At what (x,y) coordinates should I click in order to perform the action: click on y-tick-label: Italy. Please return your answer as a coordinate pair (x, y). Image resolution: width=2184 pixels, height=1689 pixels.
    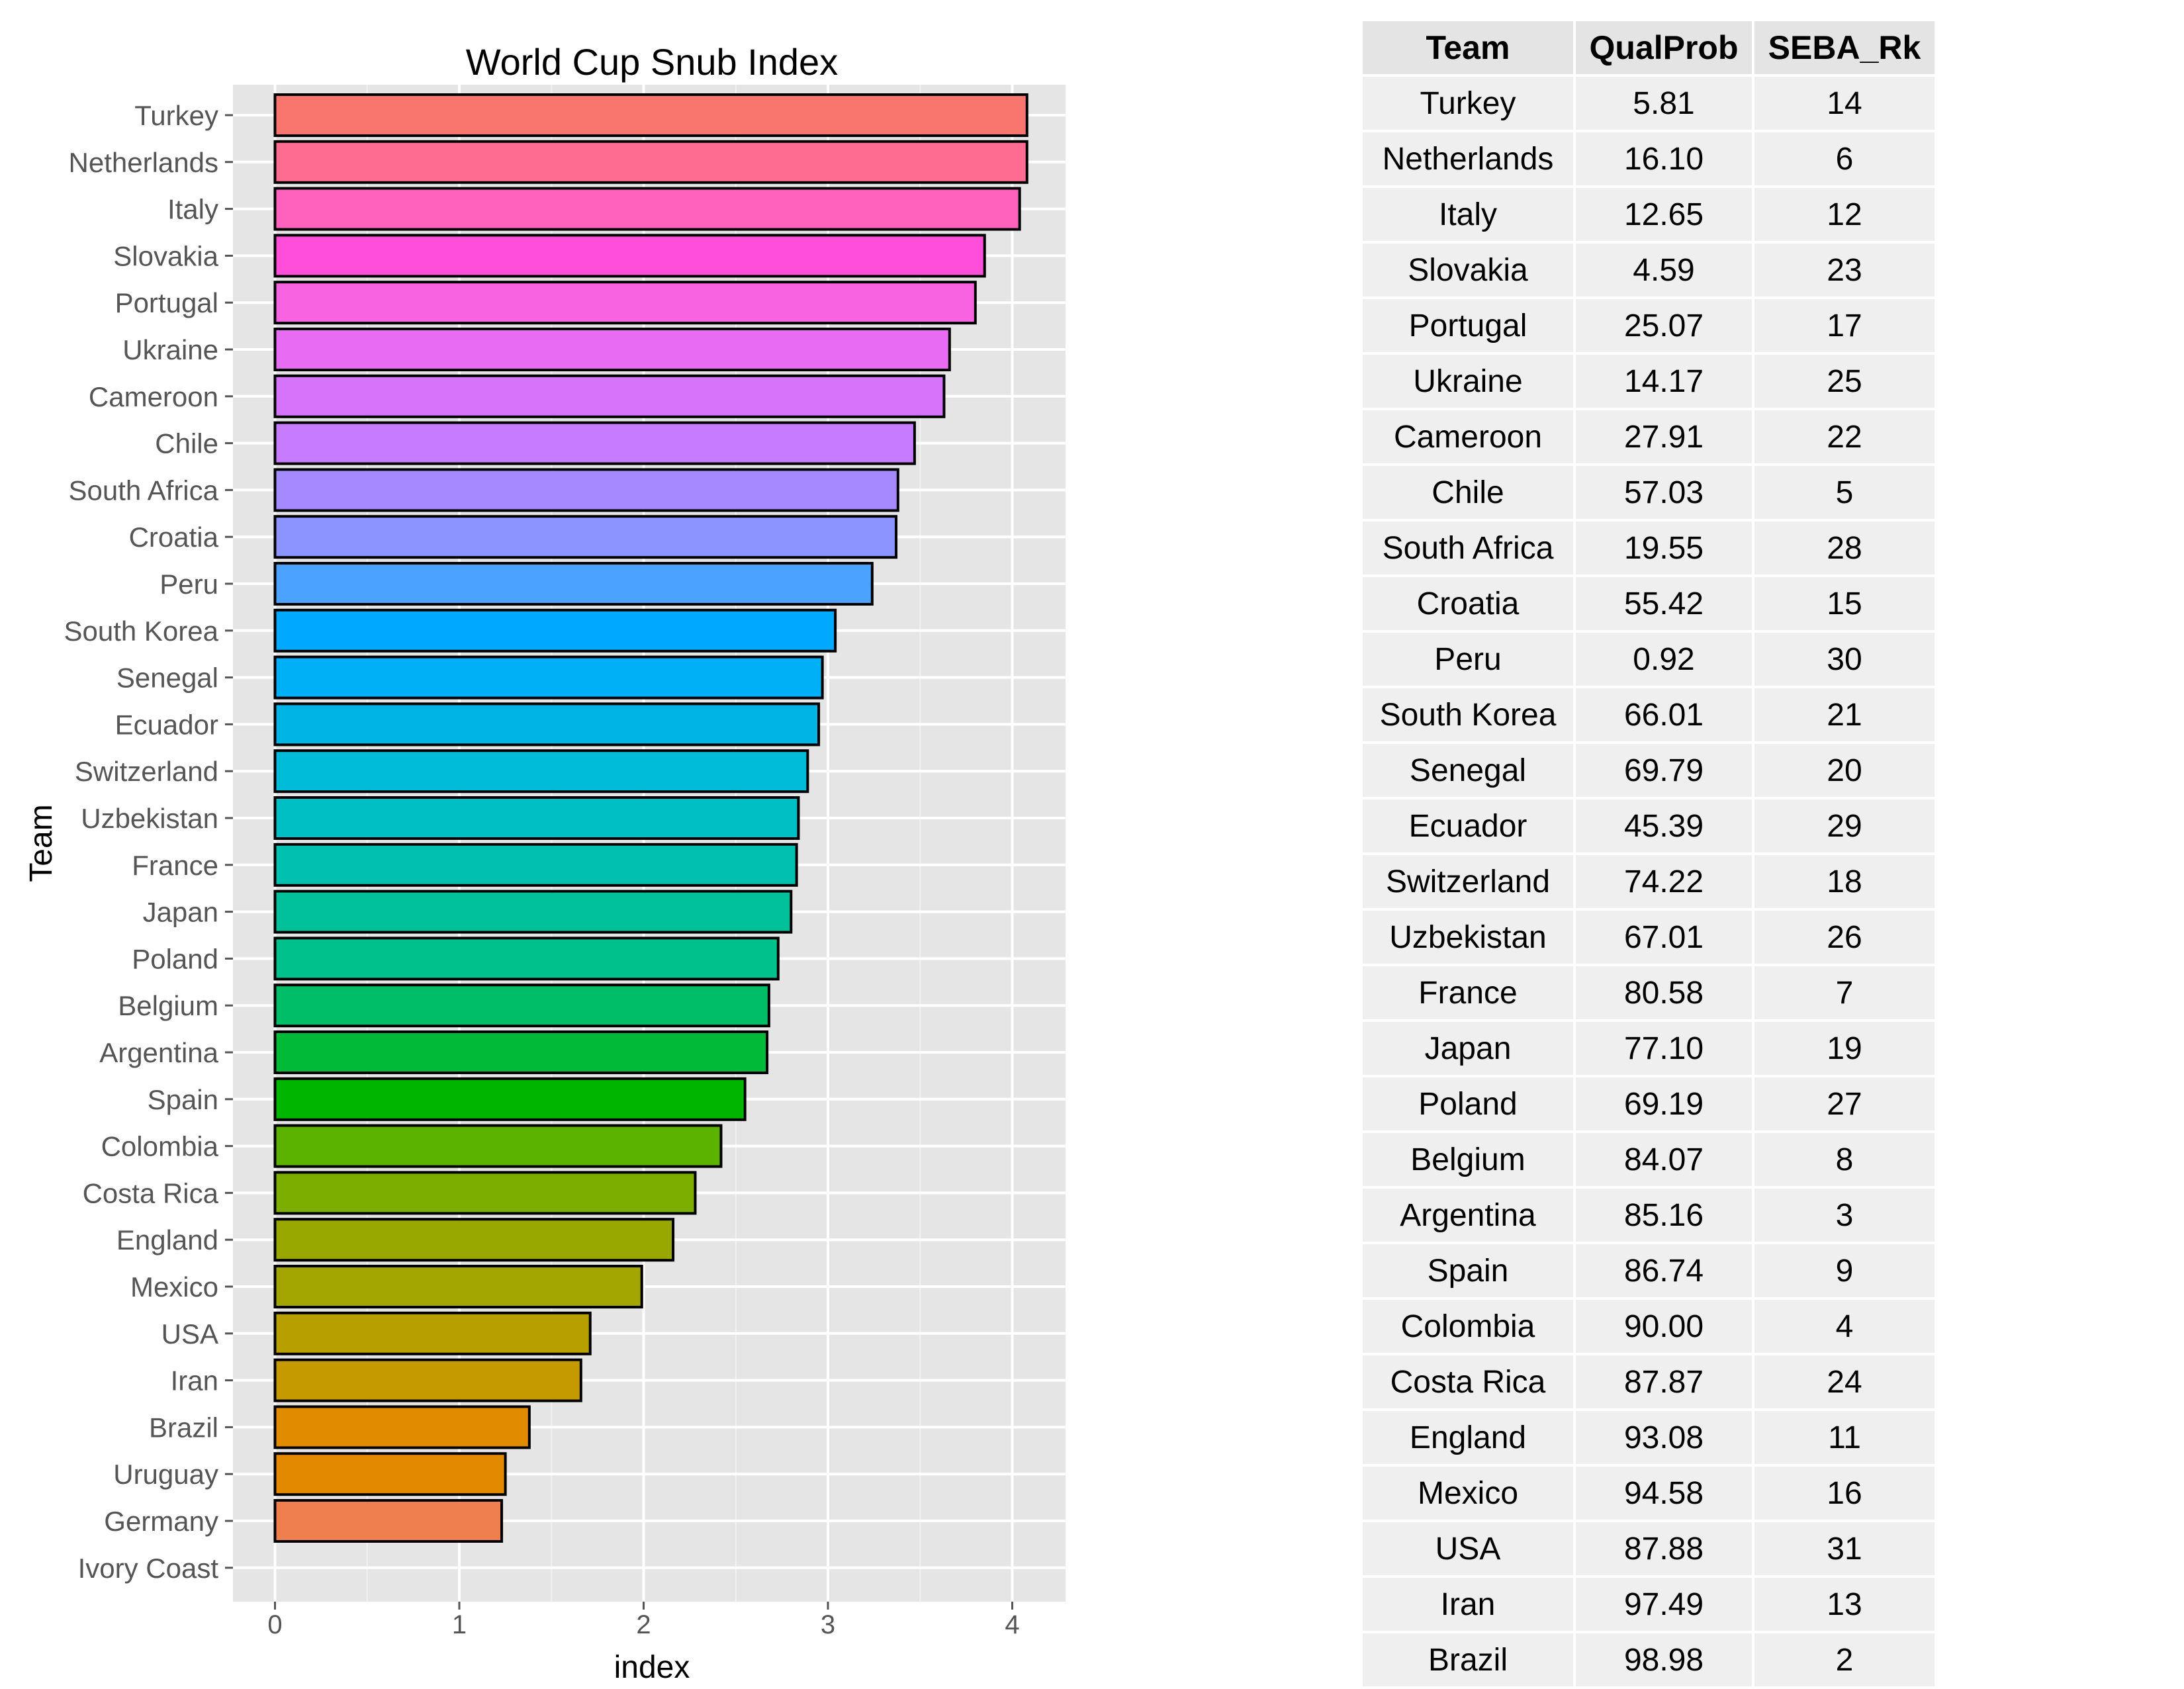
    Looking at the image, I should click on (192, 209).